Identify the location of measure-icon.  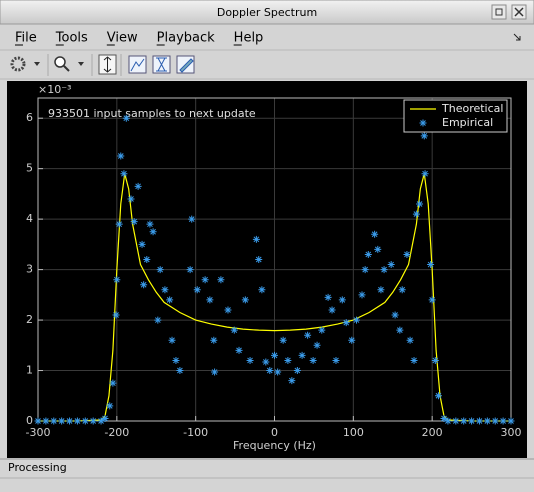
(186, 65).